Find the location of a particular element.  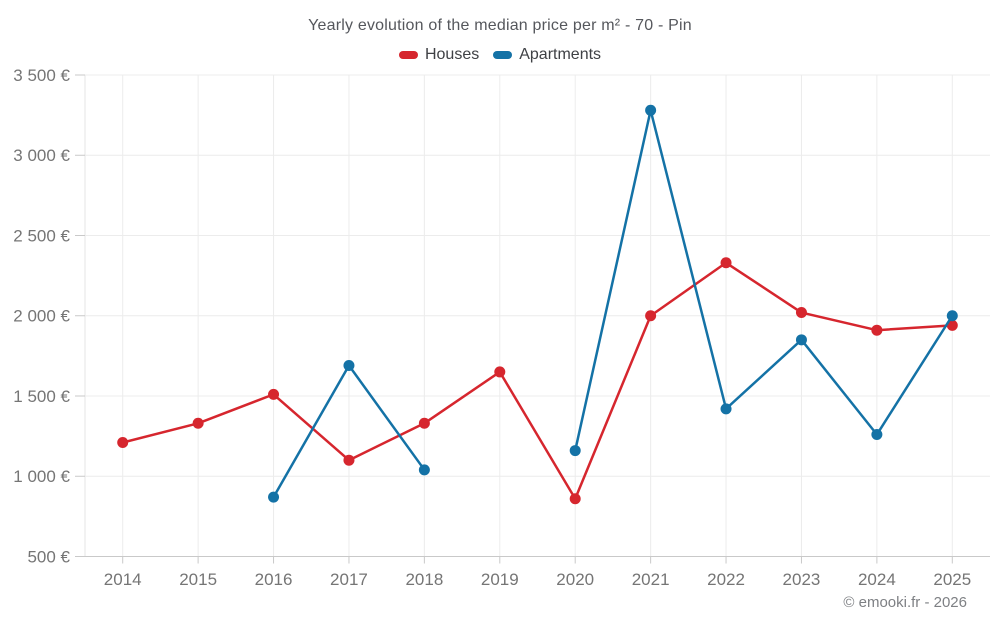

apartments-legend-label: Apartments is located at coordinates (560, 54).